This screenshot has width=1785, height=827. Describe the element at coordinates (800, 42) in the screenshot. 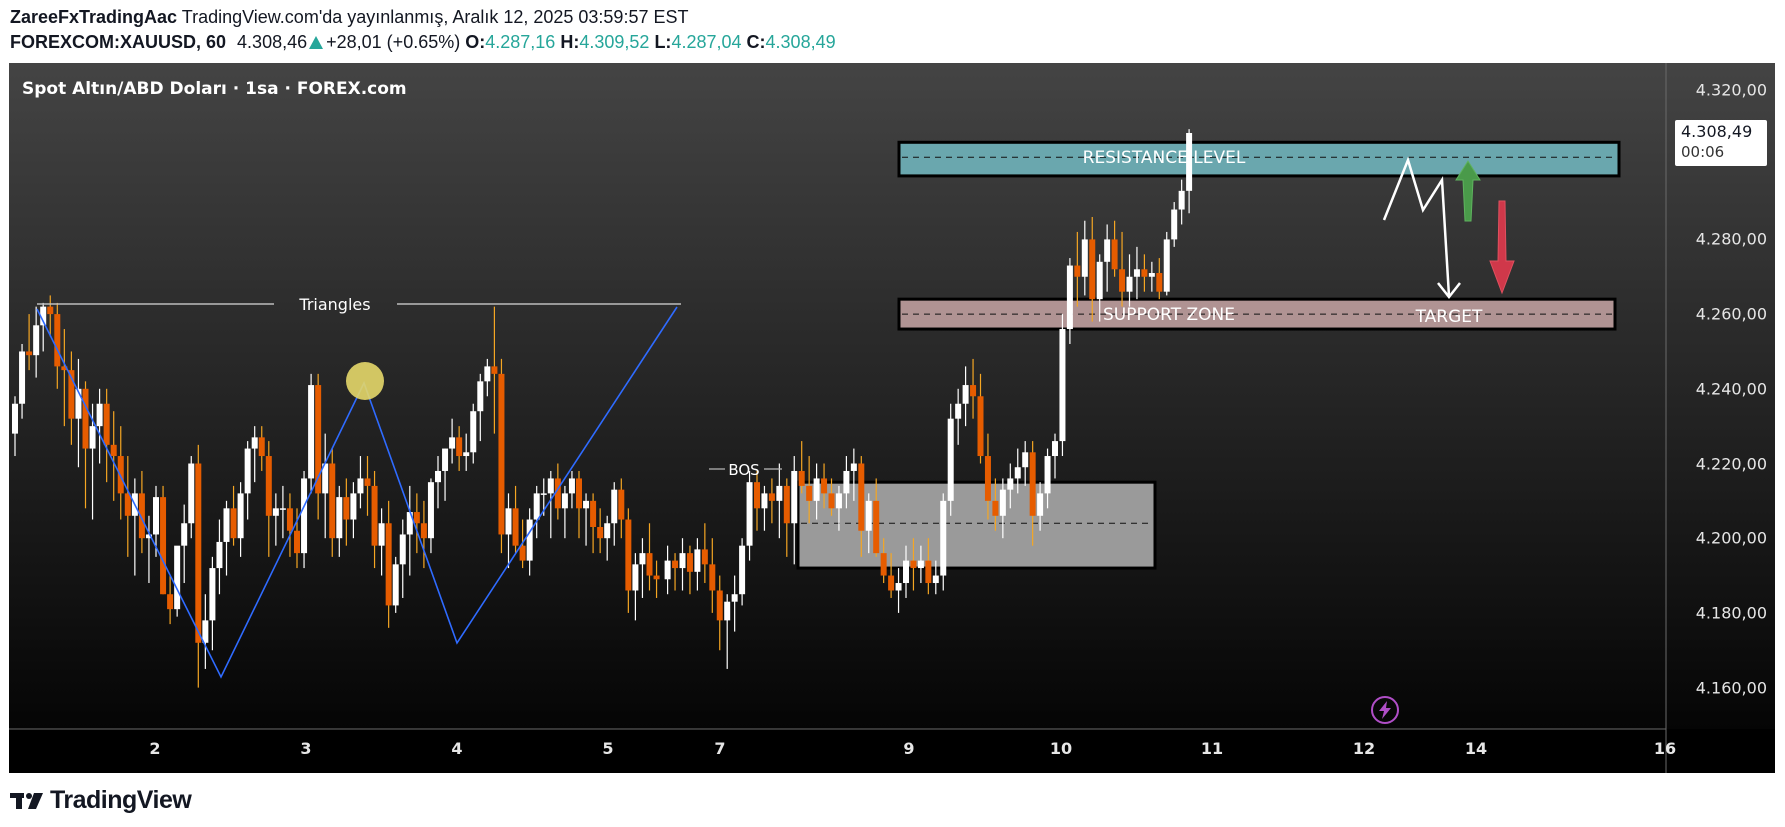

I see `close-value: 4.308,49` at that location.